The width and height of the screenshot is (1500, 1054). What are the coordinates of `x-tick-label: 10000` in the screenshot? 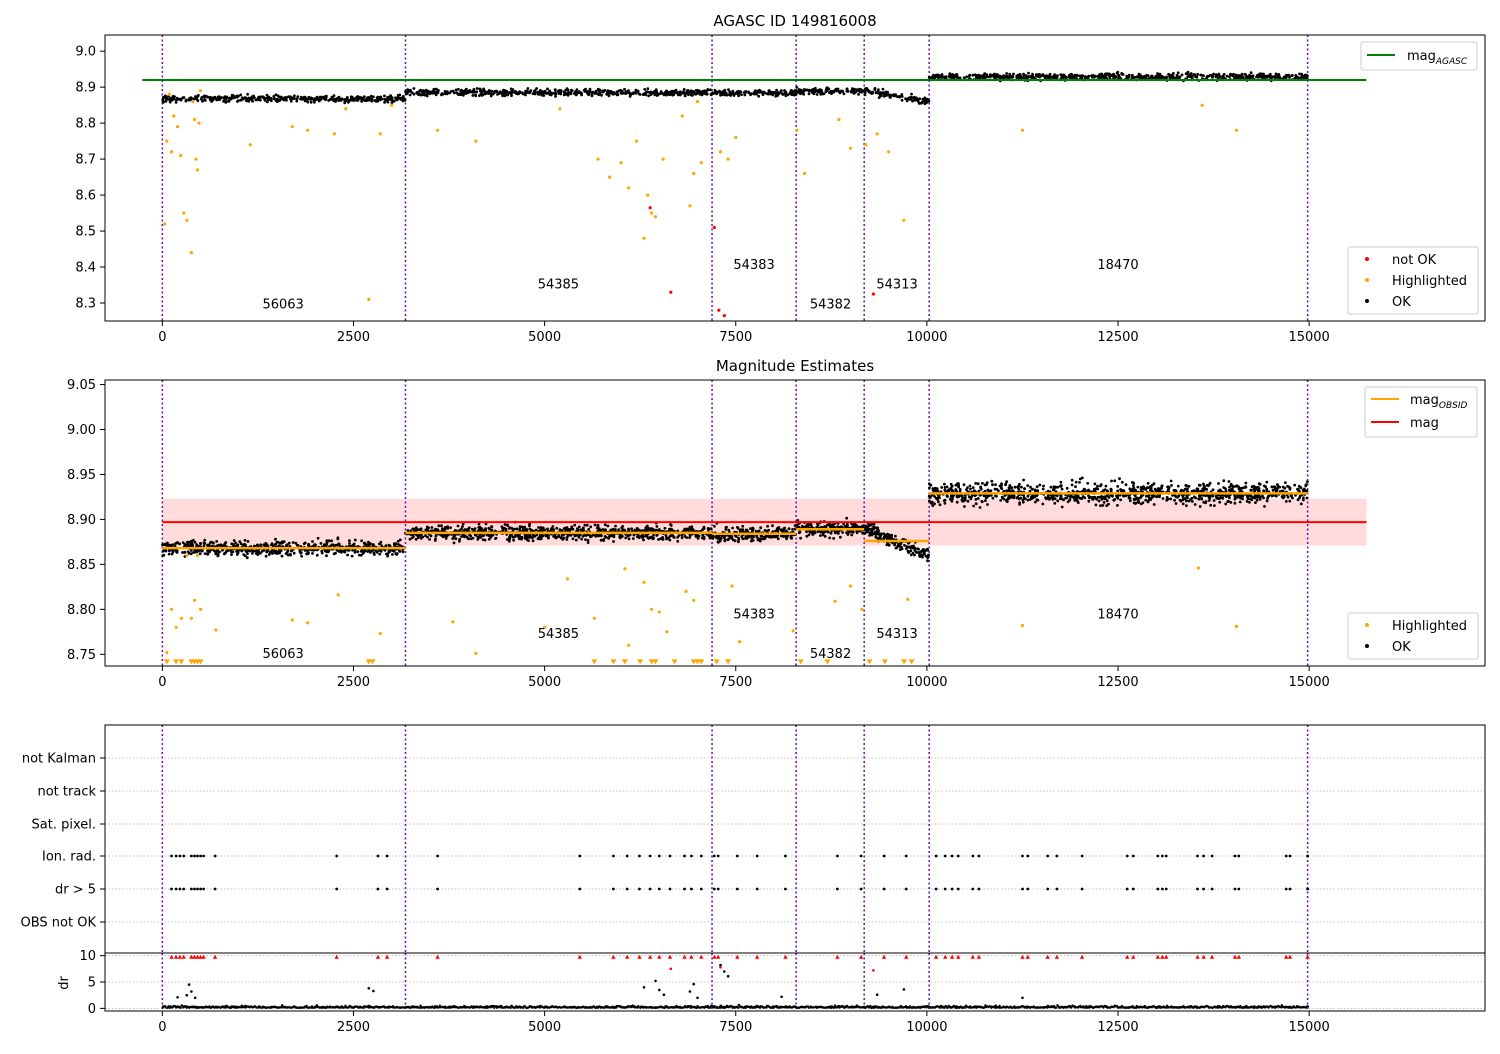 It's located at (926, 337).